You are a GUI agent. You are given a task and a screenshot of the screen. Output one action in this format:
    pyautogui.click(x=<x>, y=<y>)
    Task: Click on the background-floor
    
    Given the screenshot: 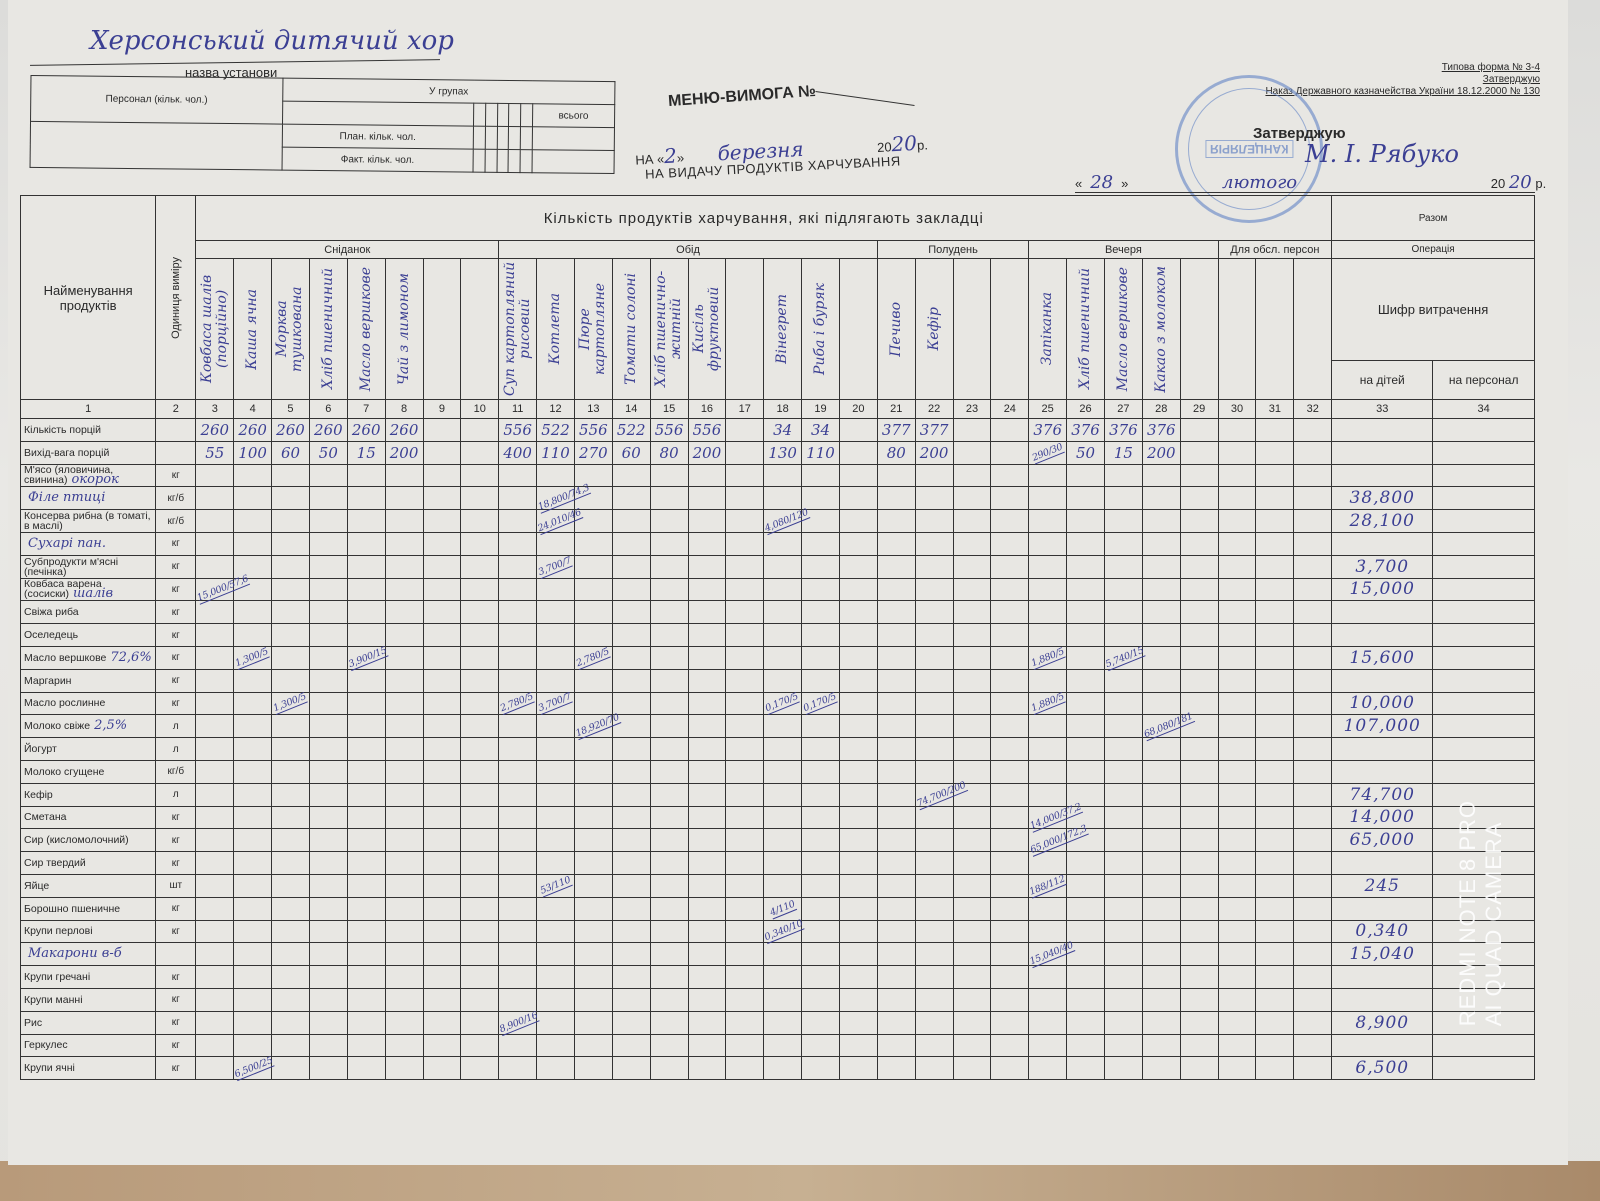 What is the action you would take?
    pyautogui.click(x=800, y=1181)
    